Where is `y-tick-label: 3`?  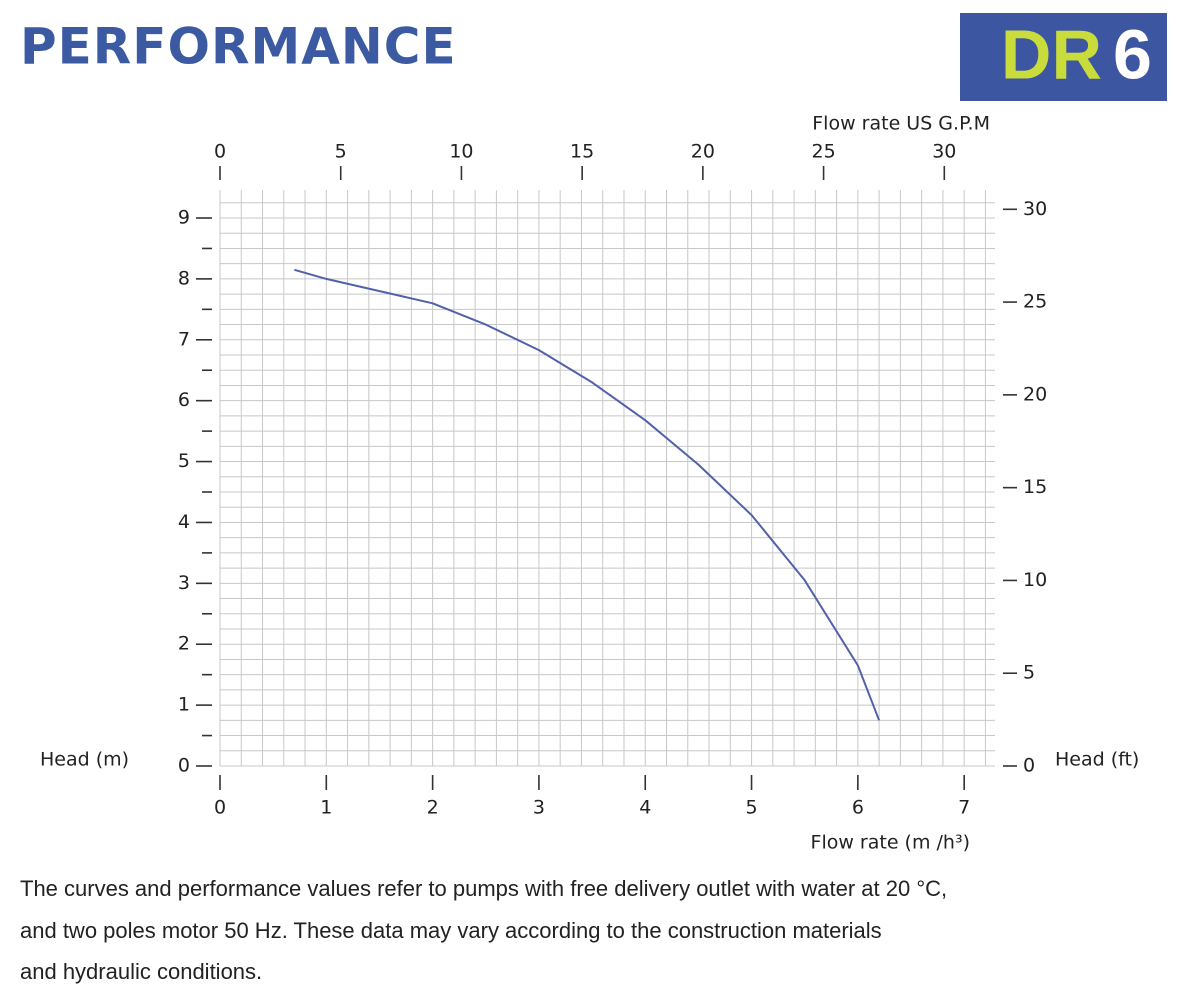
y-tick-label: 3 is located at coordinates (184, 583).